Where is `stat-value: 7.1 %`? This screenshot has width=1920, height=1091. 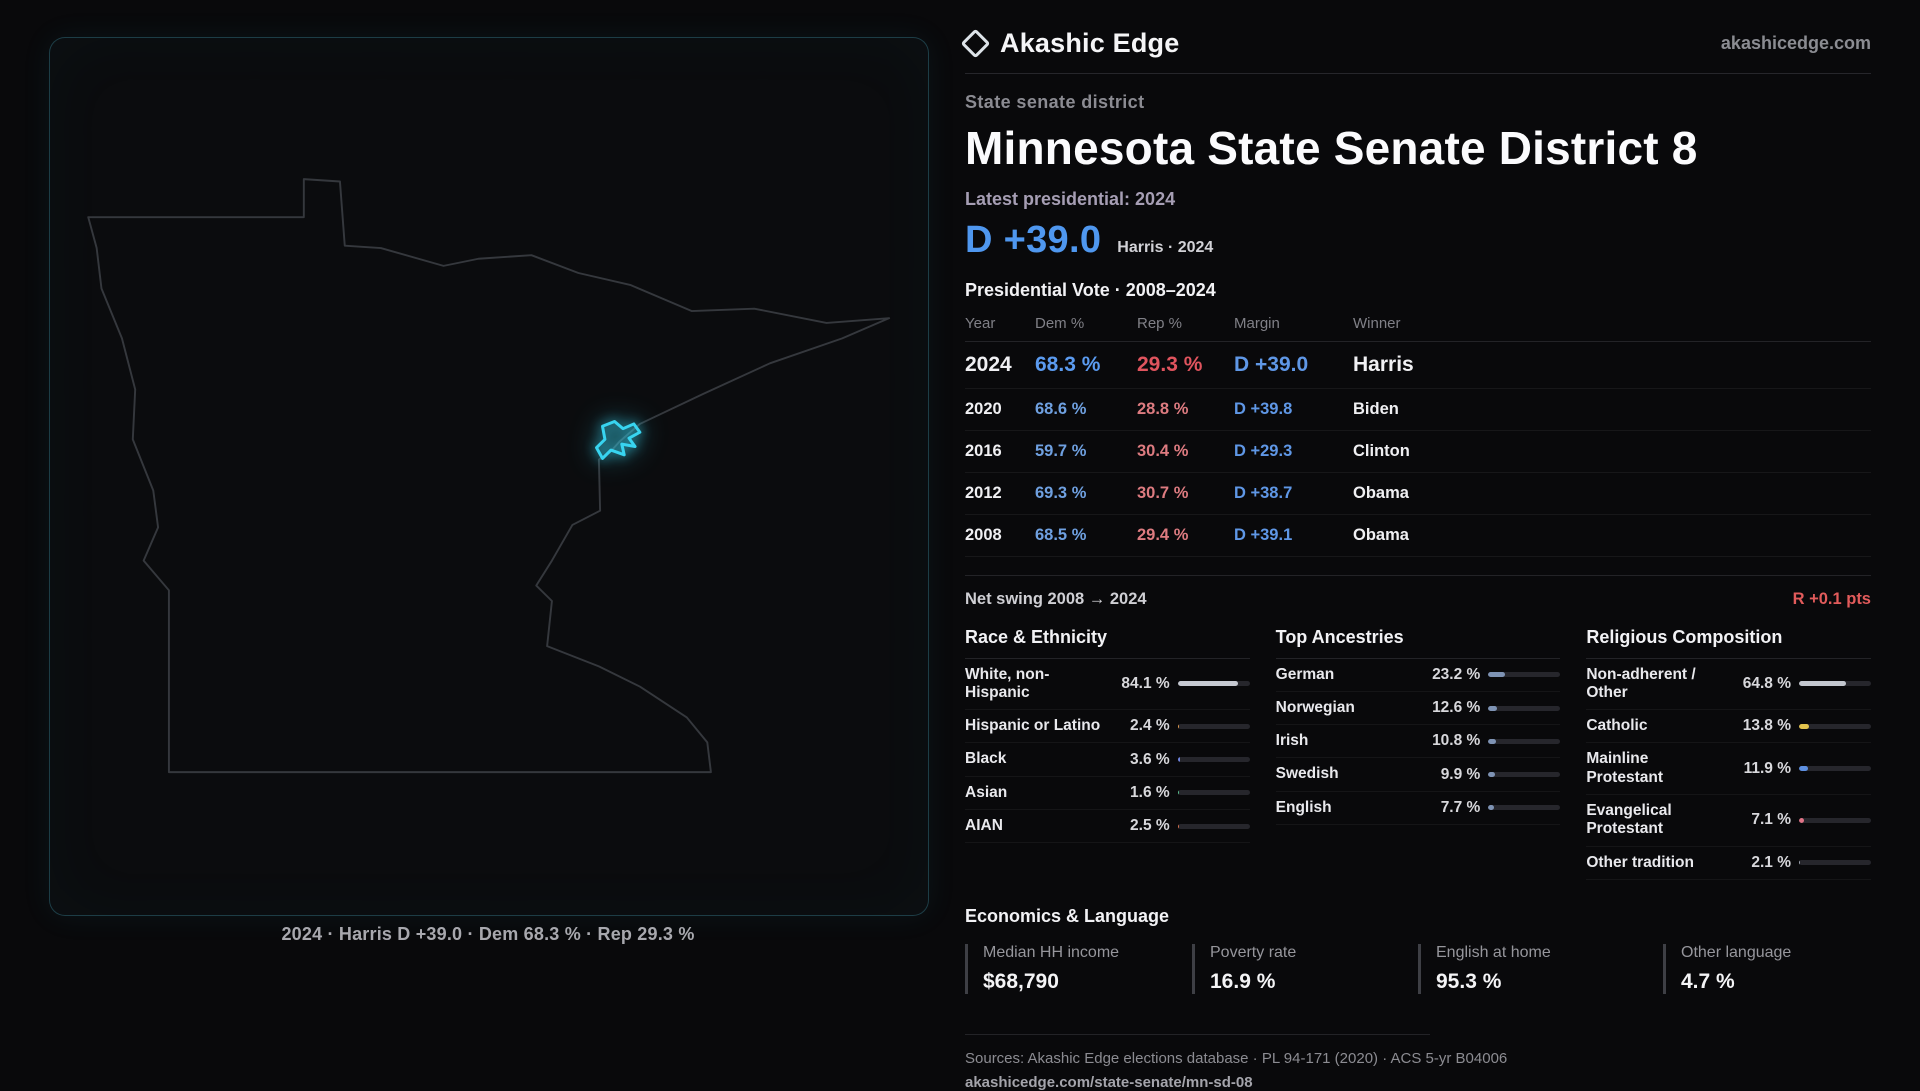 stat-value: 7.1 % is located at coordinates (1771, 820).